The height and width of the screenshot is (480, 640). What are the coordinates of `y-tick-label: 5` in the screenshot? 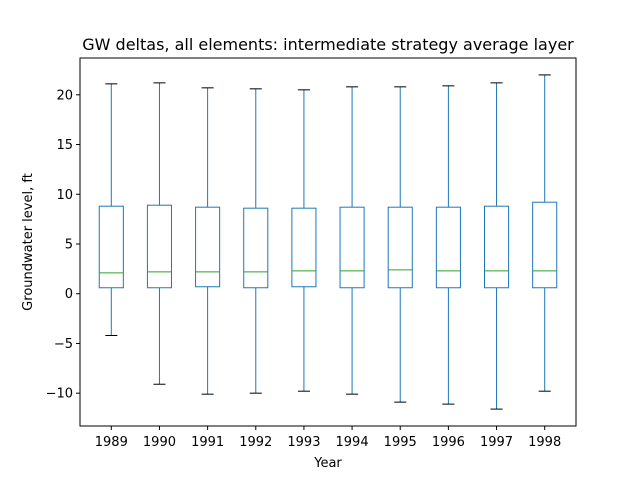 It's located at (69, 244).